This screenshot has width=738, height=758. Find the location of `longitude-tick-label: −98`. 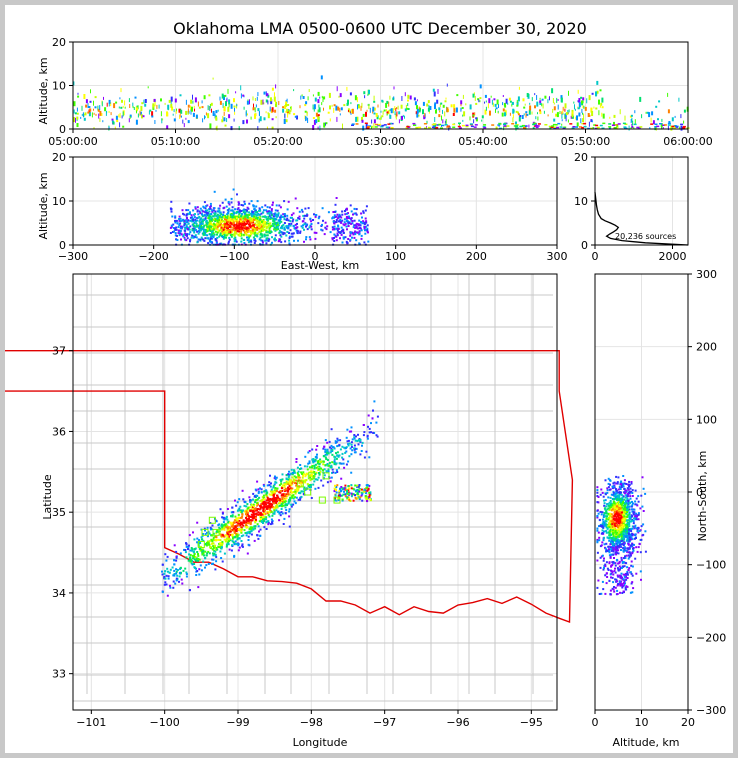

longitude-tick-label: −98 is located at coordinates (311, 722).